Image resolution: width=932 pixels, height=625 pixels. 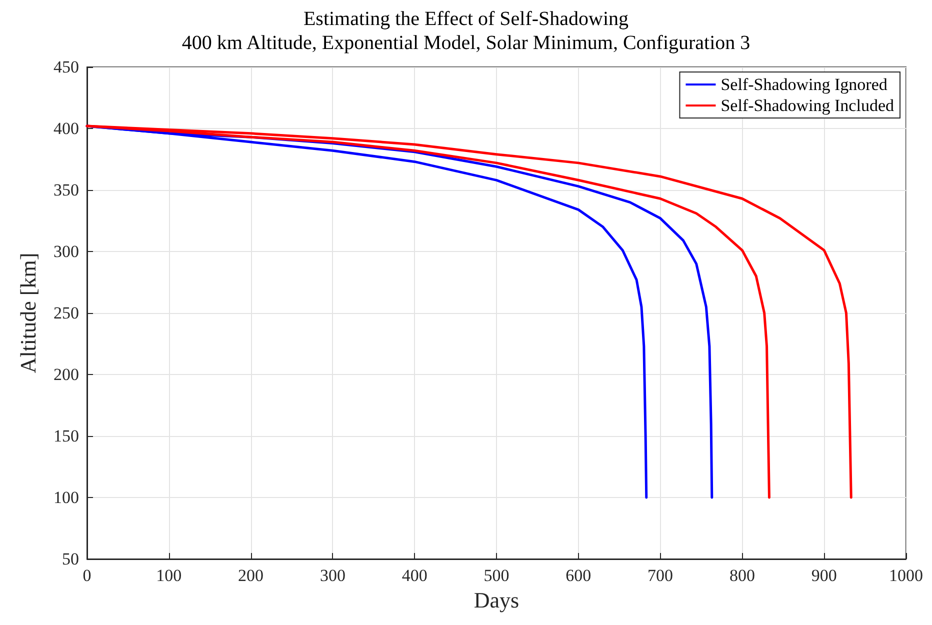 I want to click on x-tick-label: 1000, so click(x=906, y=575).